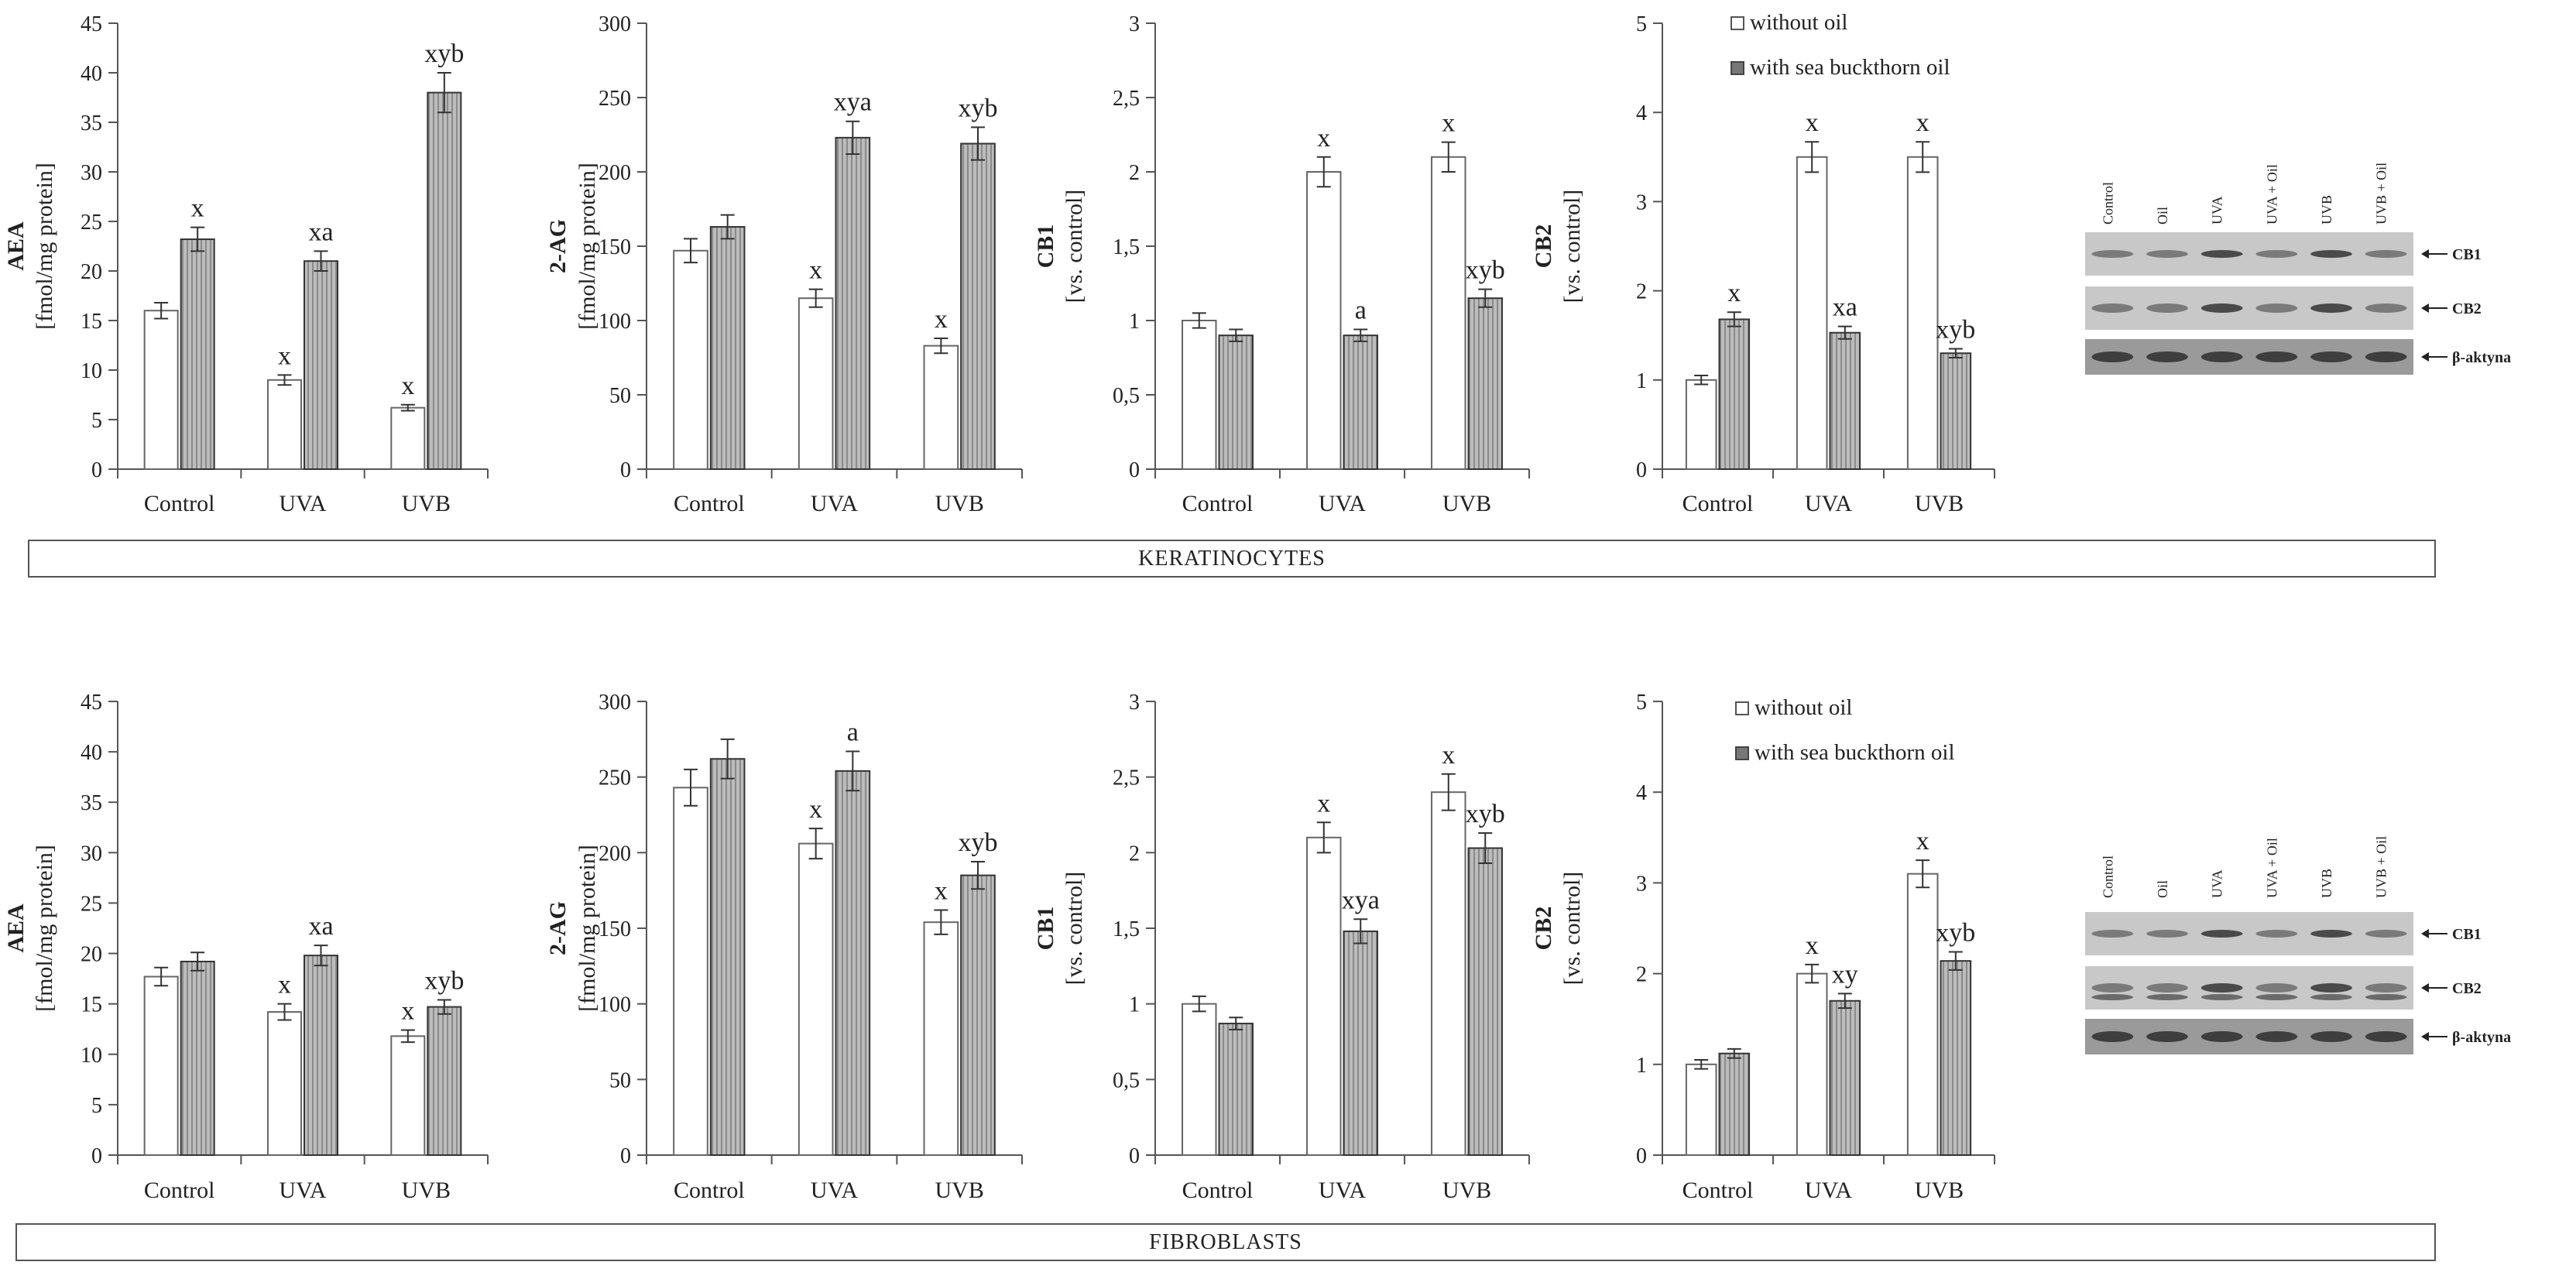 This screenshot has width=2576, height=1272. I want to click on chart2-category-label: UVA, so click(834, 504).